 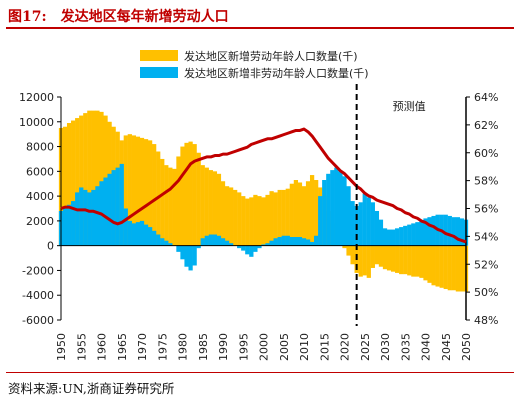 What do you see at coordinates (368, 261) in the screenshot?
I see `bar-labor-2026` at bounding box center [368, 261].